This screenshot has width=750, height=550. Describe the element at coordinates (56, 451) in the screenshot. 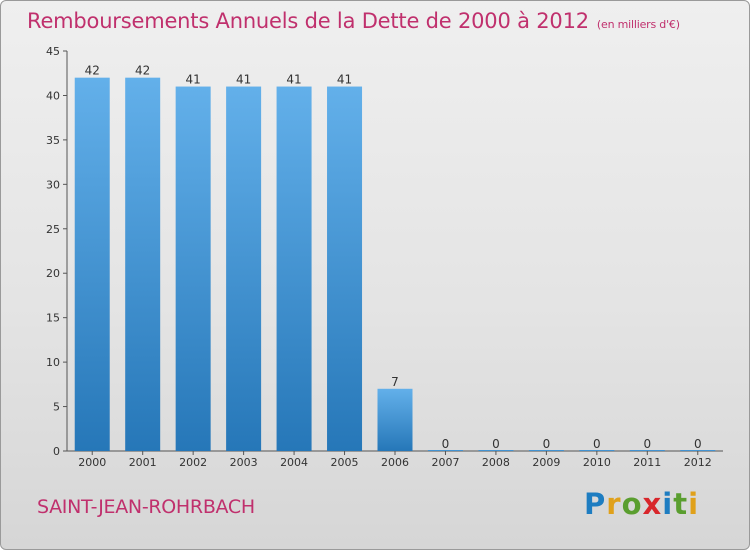

I see `y-tick-label: 0` at that location.